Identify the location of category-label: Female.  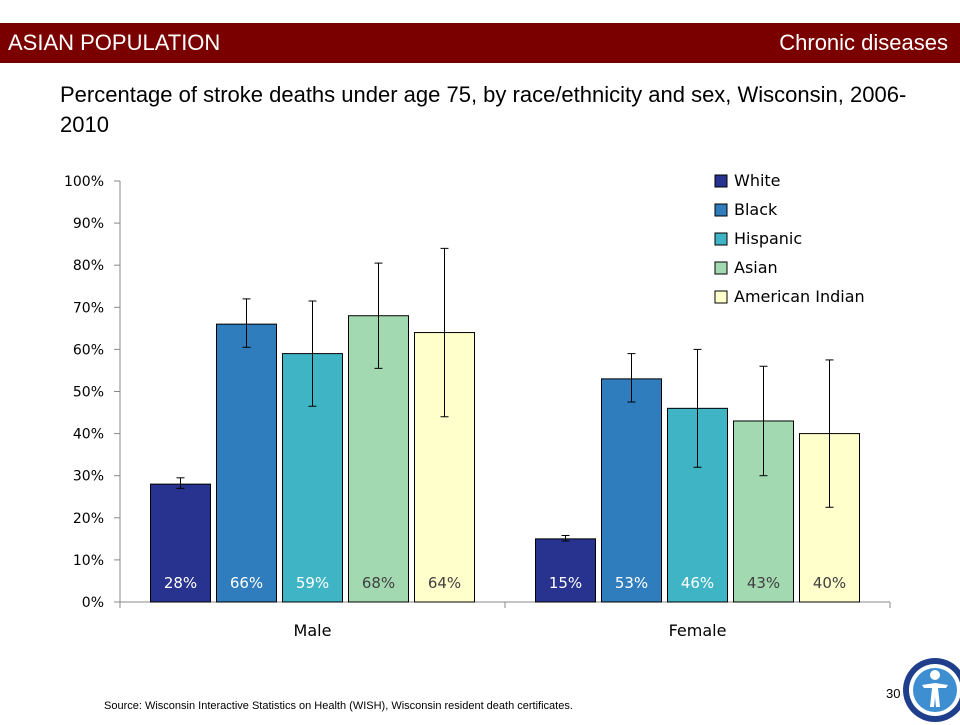
(698, 630).